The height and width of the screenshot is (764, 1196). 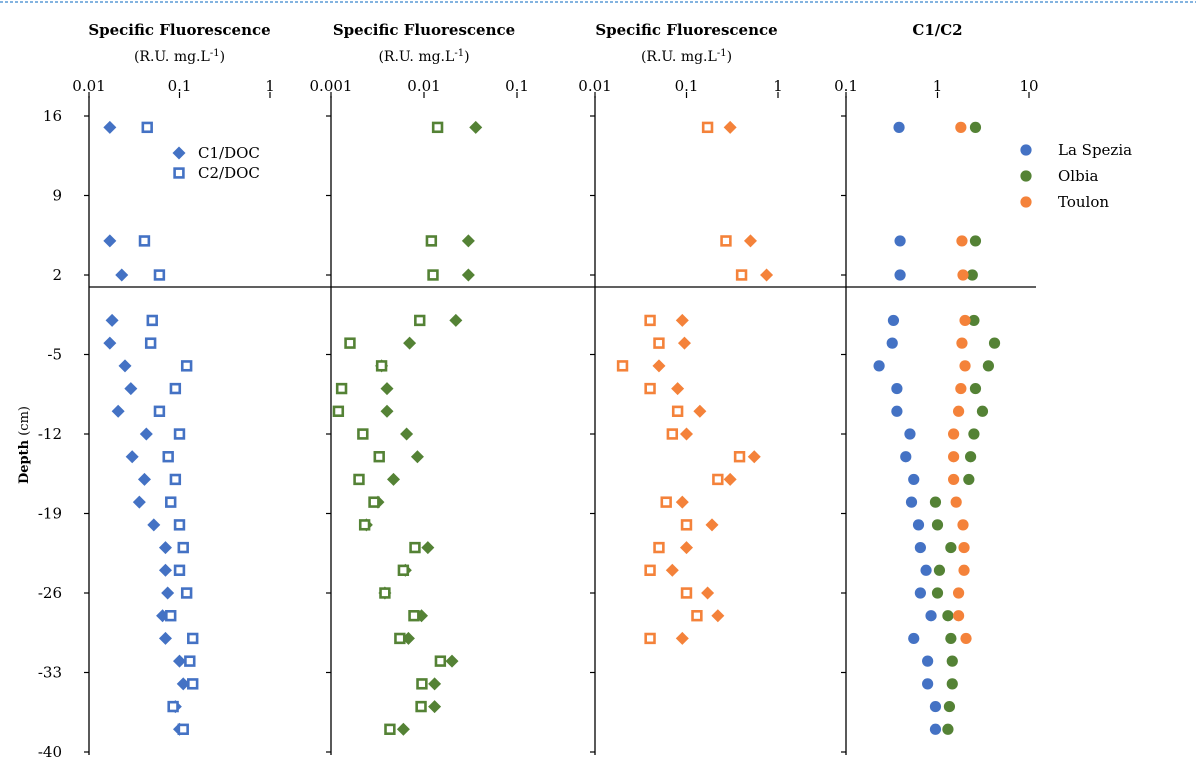 I want to click on panel-title: C1/C2, so click(x=937, y=30).